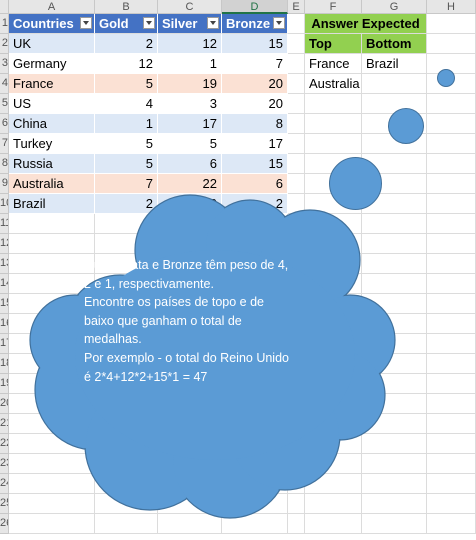 The width and height of the screenshot is (476, 540). What do you see at coordinates (190, 84) in the screenshot?
I see `table-cell-silver: 19` at bounding box center [190, 84].